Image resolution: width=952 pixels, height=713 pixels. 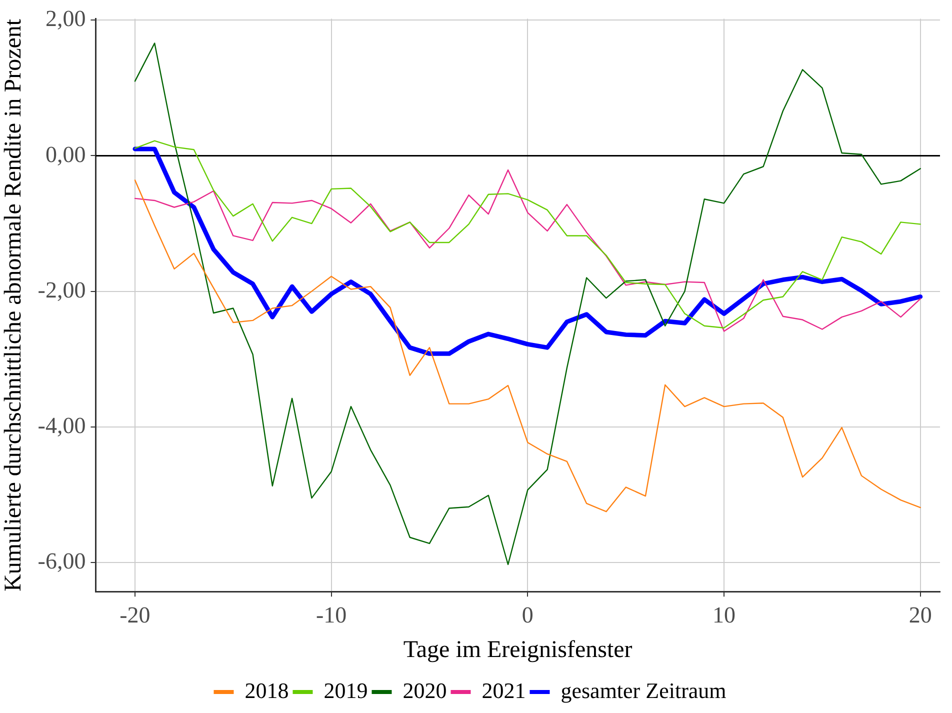 What do you see at coordinates (517, 649) in the screenshot?
I see `x-axis-title: Tage im Ereignisfenster` at bounding box center [517, 649].